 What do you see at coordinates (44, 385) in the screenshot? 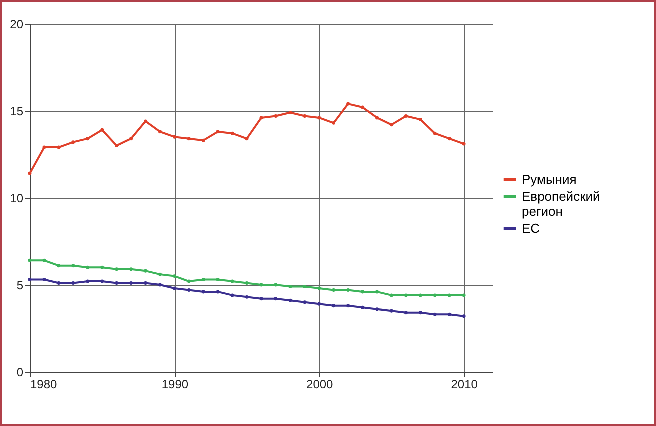
I see `x-tick-label: 1980` at bounding box center [44, 385].